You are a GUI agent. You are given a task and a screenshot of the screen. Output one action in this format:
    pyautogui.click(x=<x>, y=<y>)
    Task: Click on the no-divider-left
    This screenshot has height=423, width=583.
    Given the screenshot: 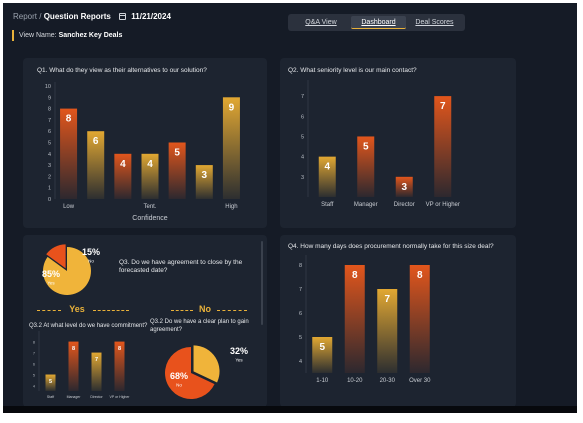 What is the action you would take?
    pyautogui.click(x=182, y=310)
    